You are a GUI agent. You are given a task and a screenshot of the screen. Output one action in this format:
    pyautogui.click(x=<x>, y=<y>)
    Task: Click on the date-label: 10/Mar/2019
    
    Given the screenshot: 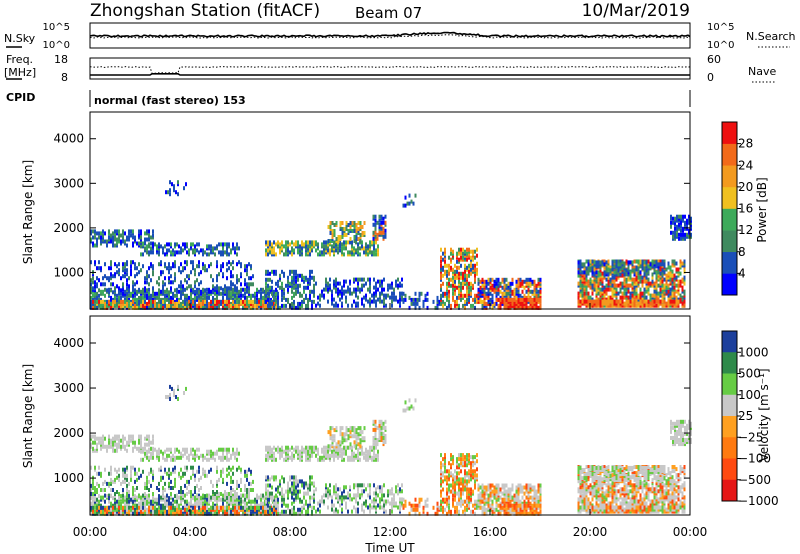 What is the action you would take?
    pyautogui.click(x=636, y=11)
    